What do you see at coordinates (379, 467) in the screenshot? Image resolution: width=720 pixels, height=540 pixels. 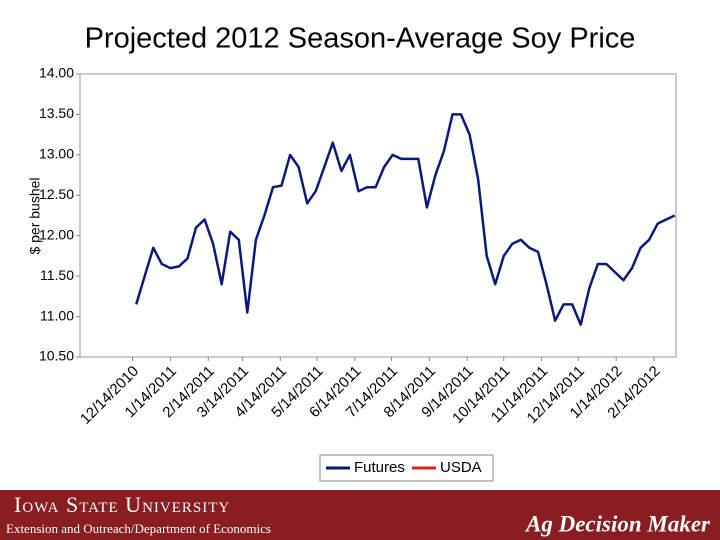 I see `legend-label: Futures` at bounding box center [379, 467].